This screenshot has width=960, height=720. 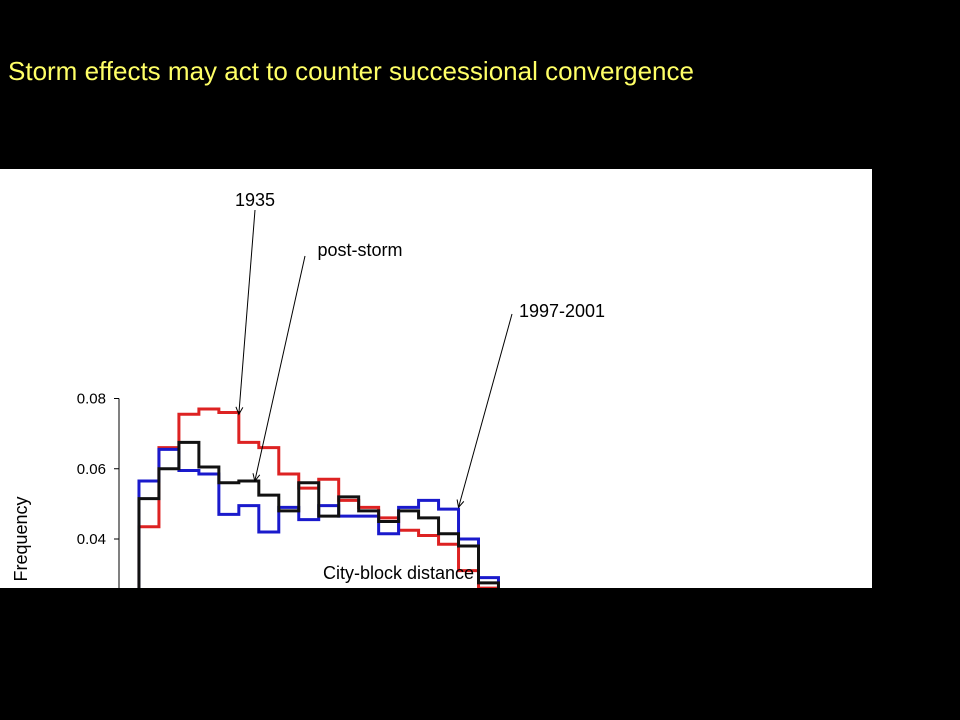 What do you see at coordinates (280, 368) in the screenshot?
I see `annotation-pointer-post-storm` at bounding box center [280, 368].